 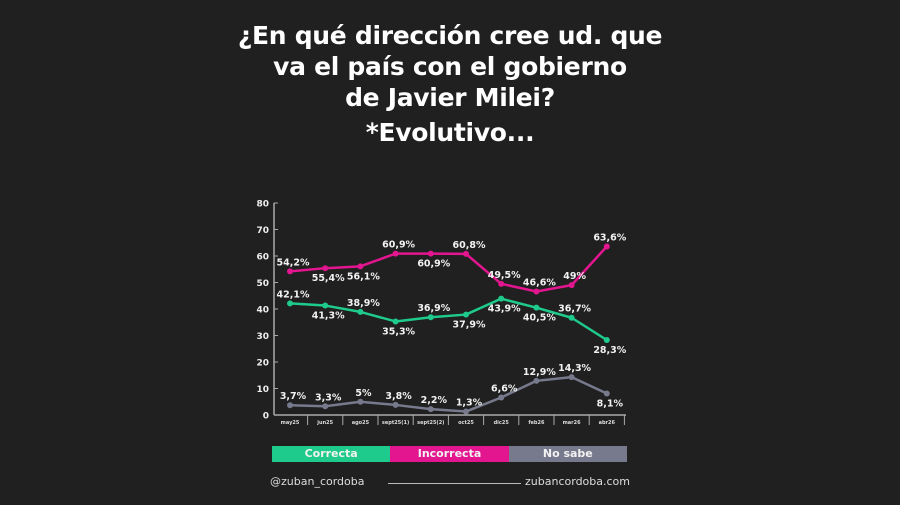 What do you see at coordinates (262, 284) in the screenshot?
I see `y-tick-label: 50` at bounding box center [262, 284].